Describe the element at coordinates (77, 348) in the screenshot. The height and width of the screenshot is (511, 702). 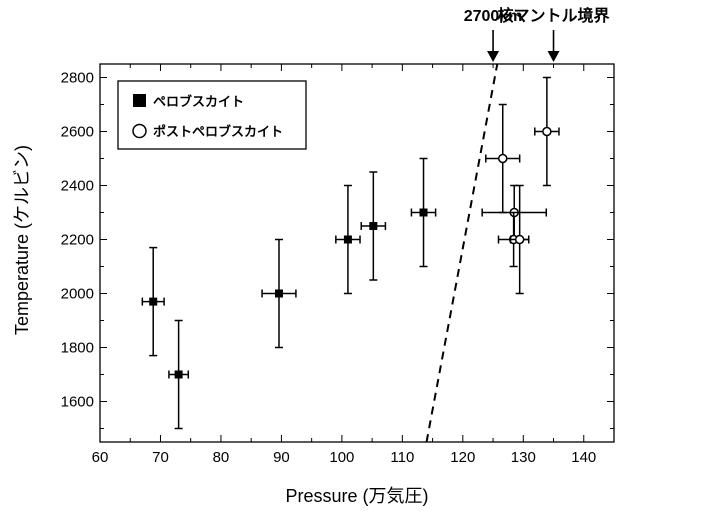
I see `y-tick-label: 1800` at that location.